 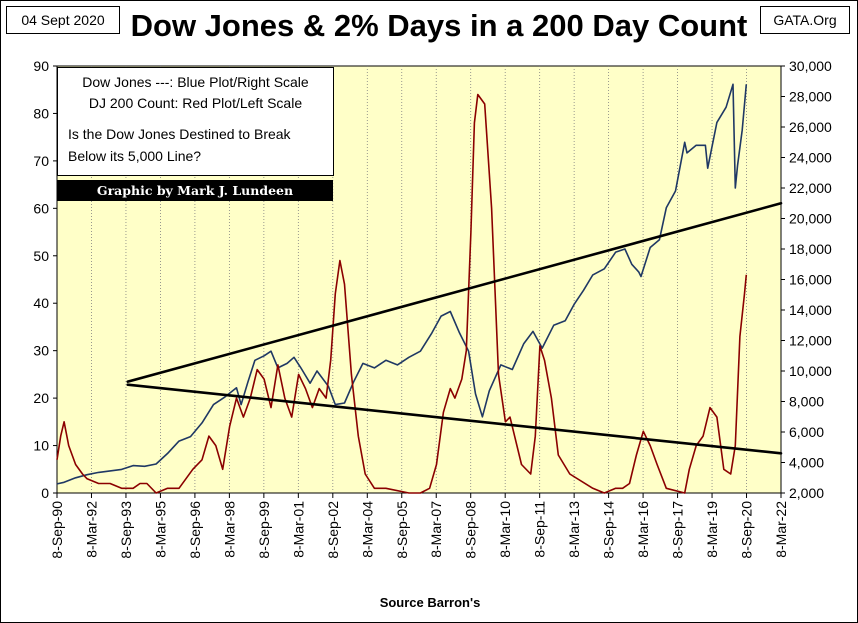 I want to click on date-label: 04 Sept 2020, so click(x=63, y=20).